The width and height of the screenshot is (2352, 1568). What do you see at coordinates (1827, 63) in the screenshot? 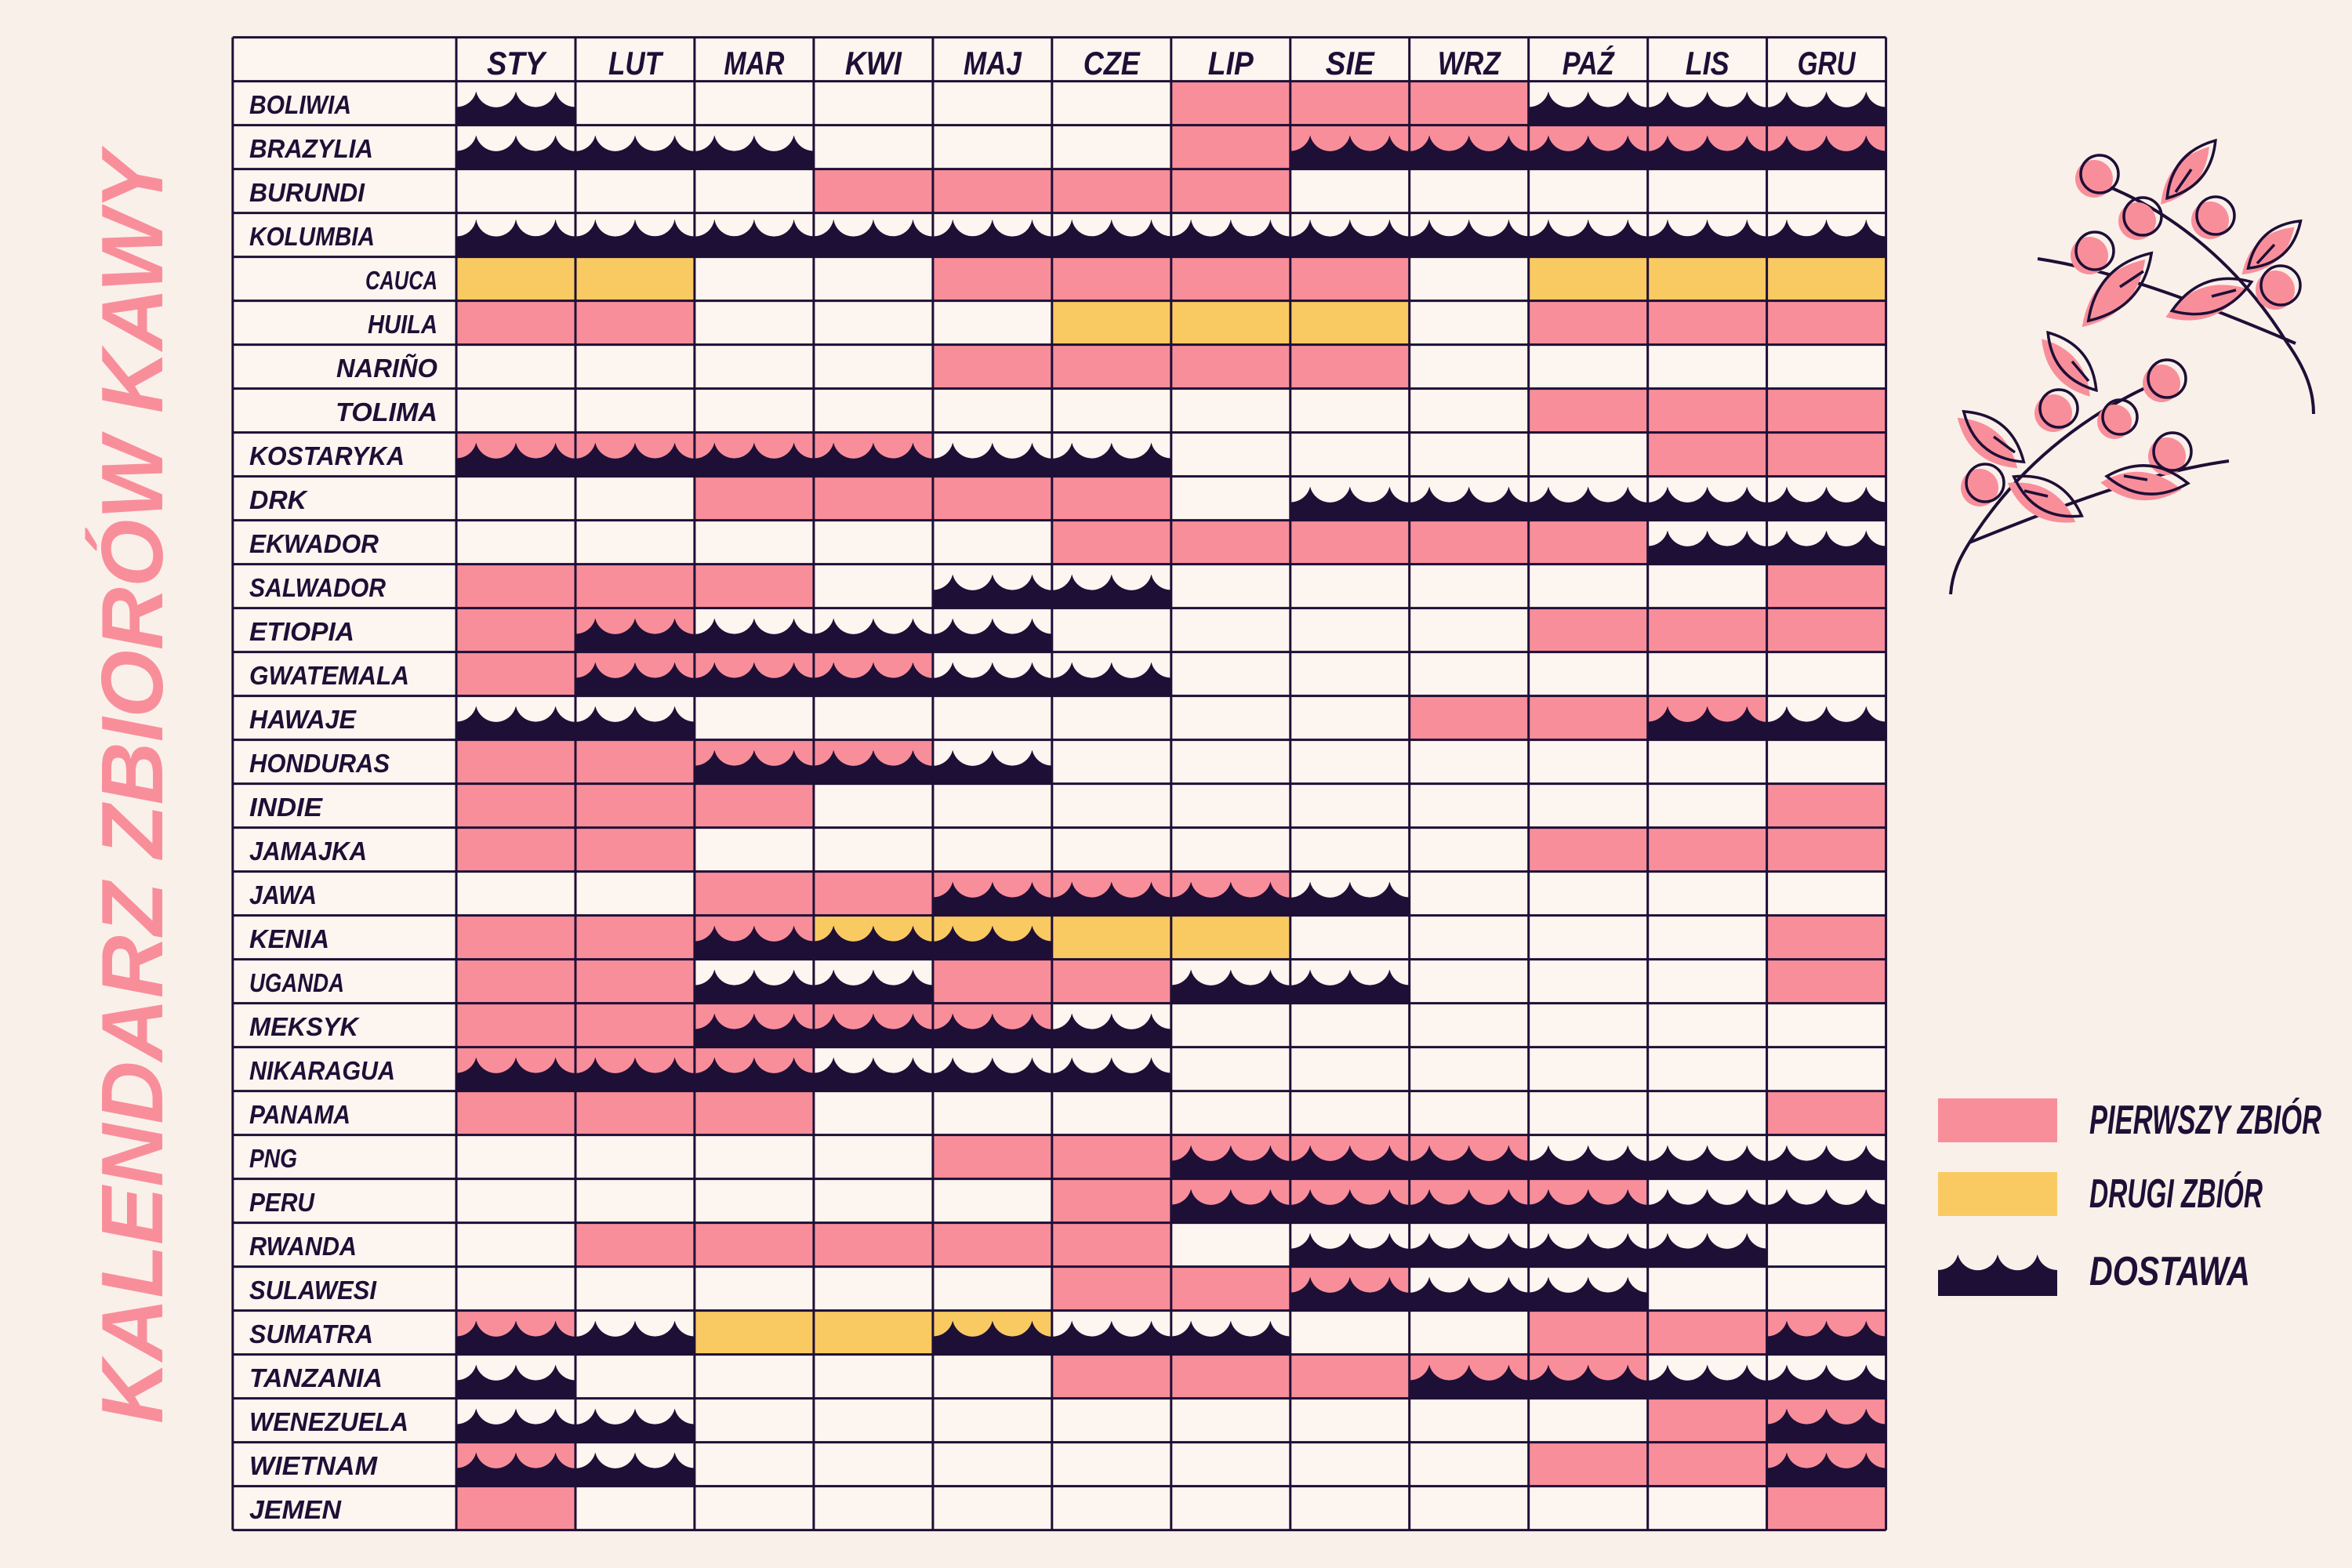
I see `svg-text: GRU` at bounding box center [1827, 63].